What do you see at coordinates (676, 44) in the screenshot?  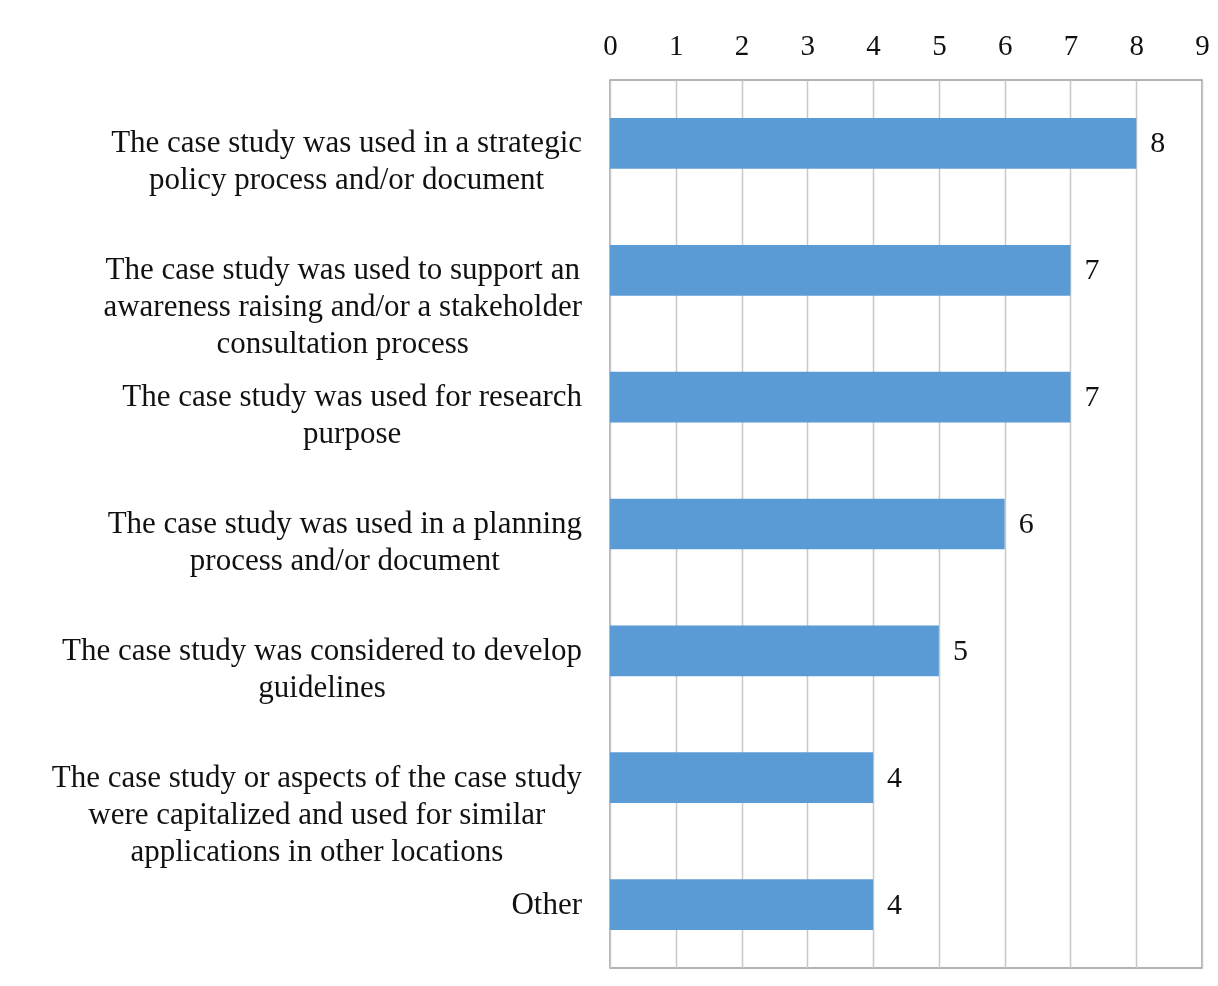 I see `x-tick-label: 1` at bounding box center [676, 44].